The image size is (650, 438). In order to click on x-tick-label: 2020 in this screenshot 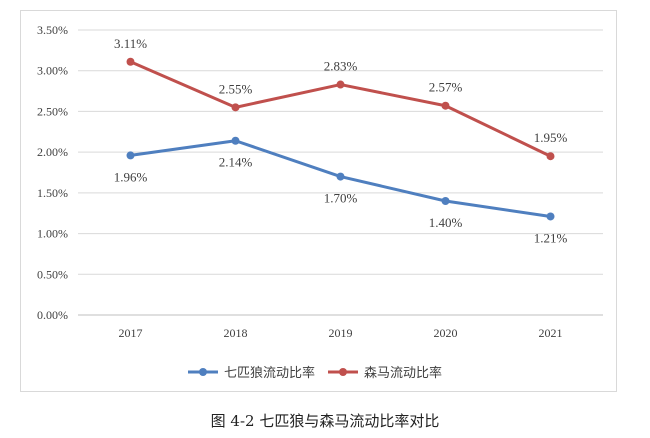, I will do `click(446, 333)`.